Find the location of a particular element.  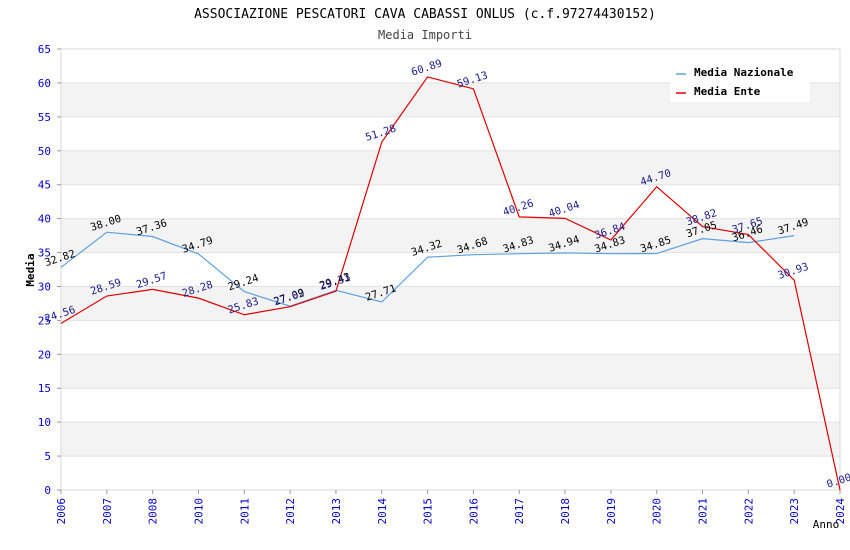

y-tick-label: 20 is located at coordinates (44, 354).